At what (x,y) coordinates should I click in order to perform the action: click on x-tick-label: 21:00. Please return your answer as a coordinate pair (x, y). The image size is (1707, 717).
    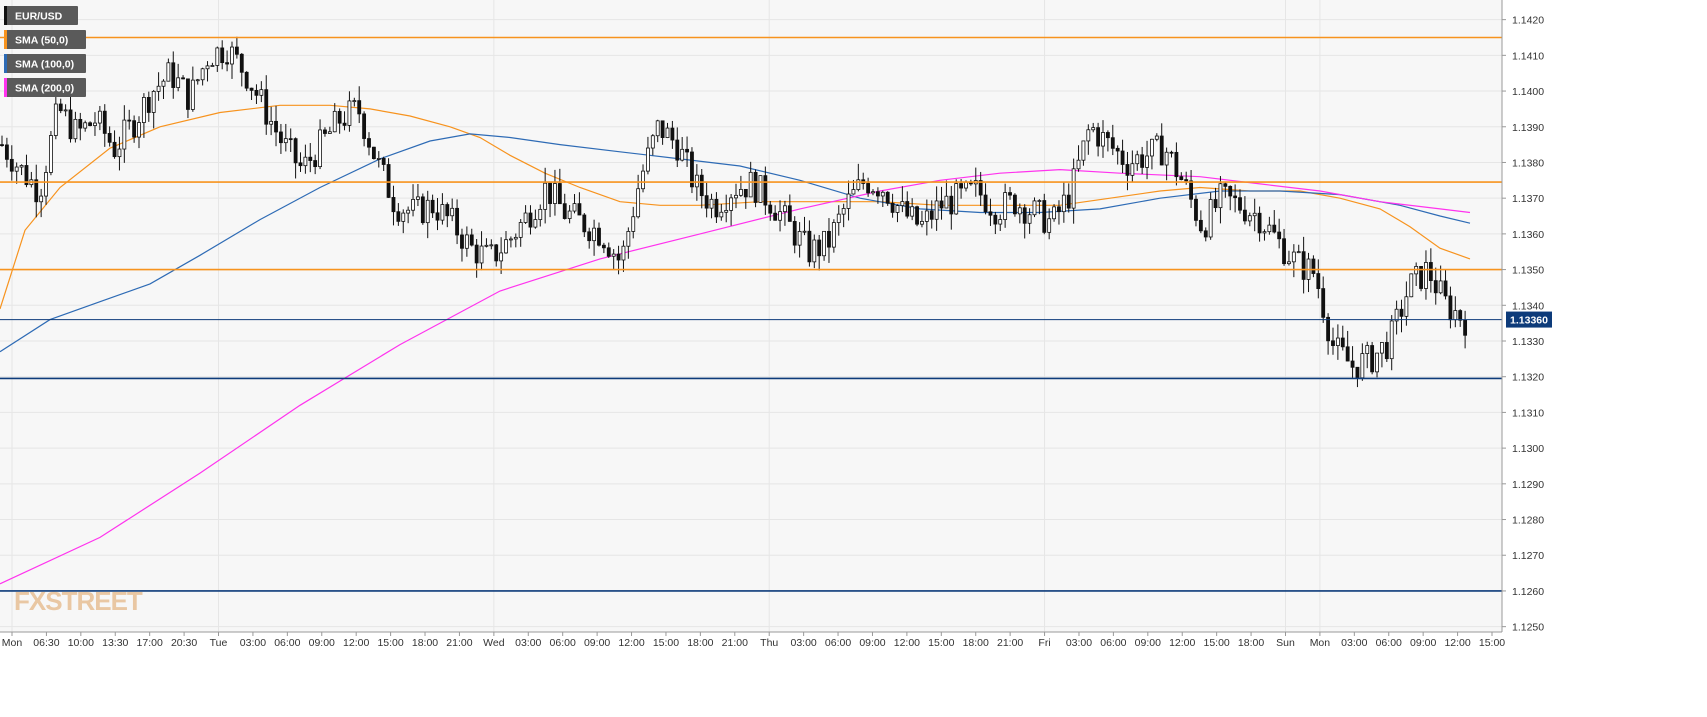
    Looking at the image, I should click on (1010, 643).